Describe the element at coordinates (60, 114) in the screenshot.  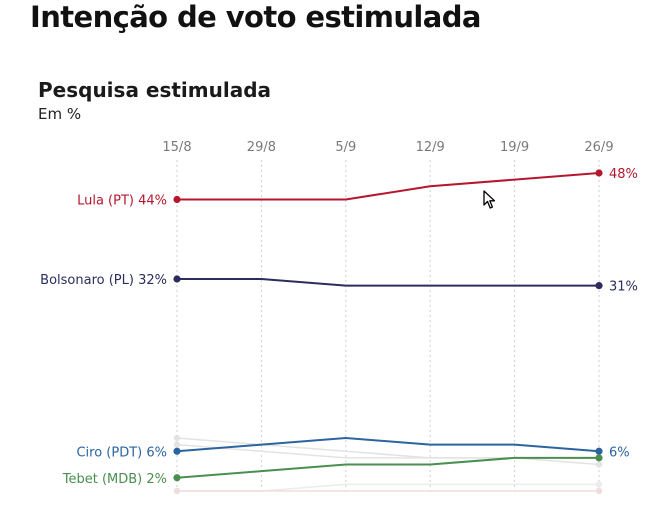
I see `chart-subtitle: Em %` at that location.